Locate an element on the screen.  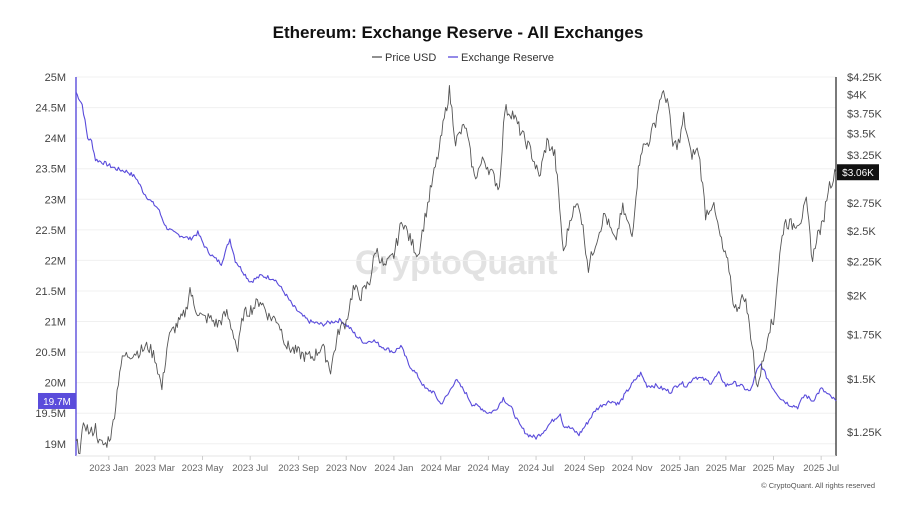
right-tick-label: $2.5K is located at coordinates (861, 232).